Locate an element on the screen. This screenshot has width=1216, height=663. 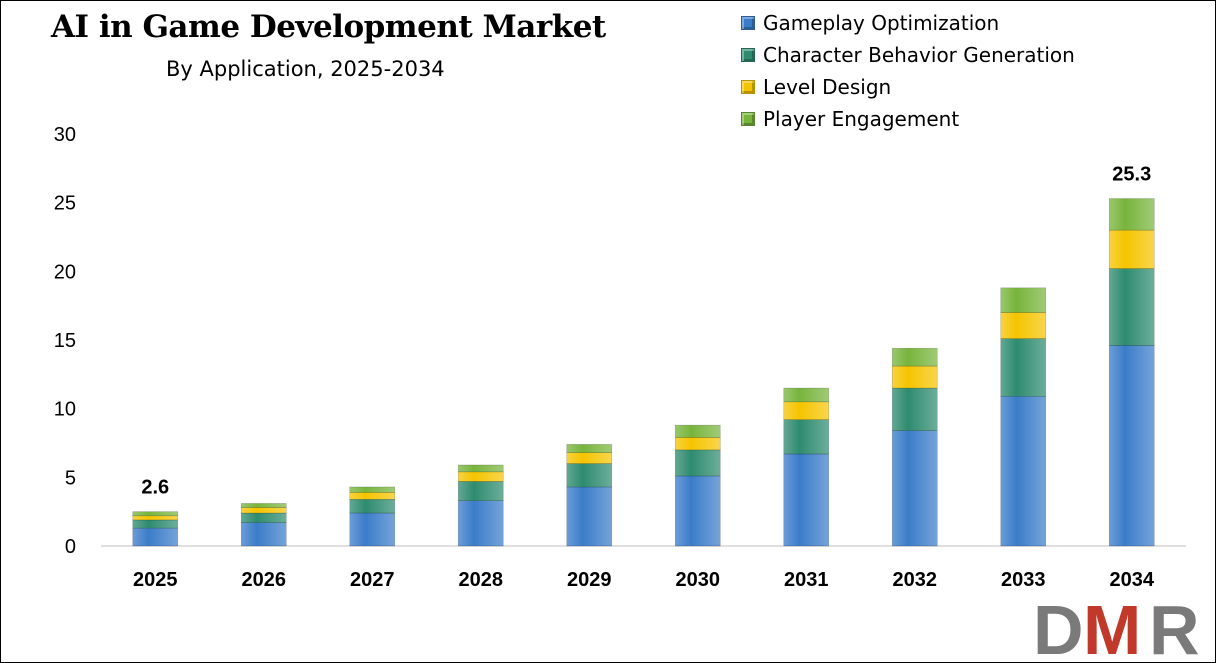
bar-segment-level-design-2033 is located at coordinates (1023, 325).